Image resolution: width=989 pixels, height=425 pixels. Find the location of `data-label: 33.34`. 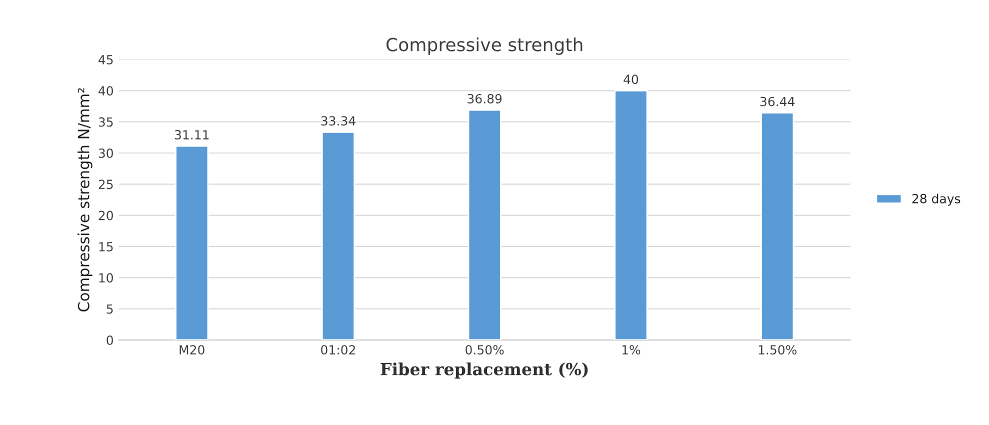

data-label: 33.34 is located at coordinates (338, 121).